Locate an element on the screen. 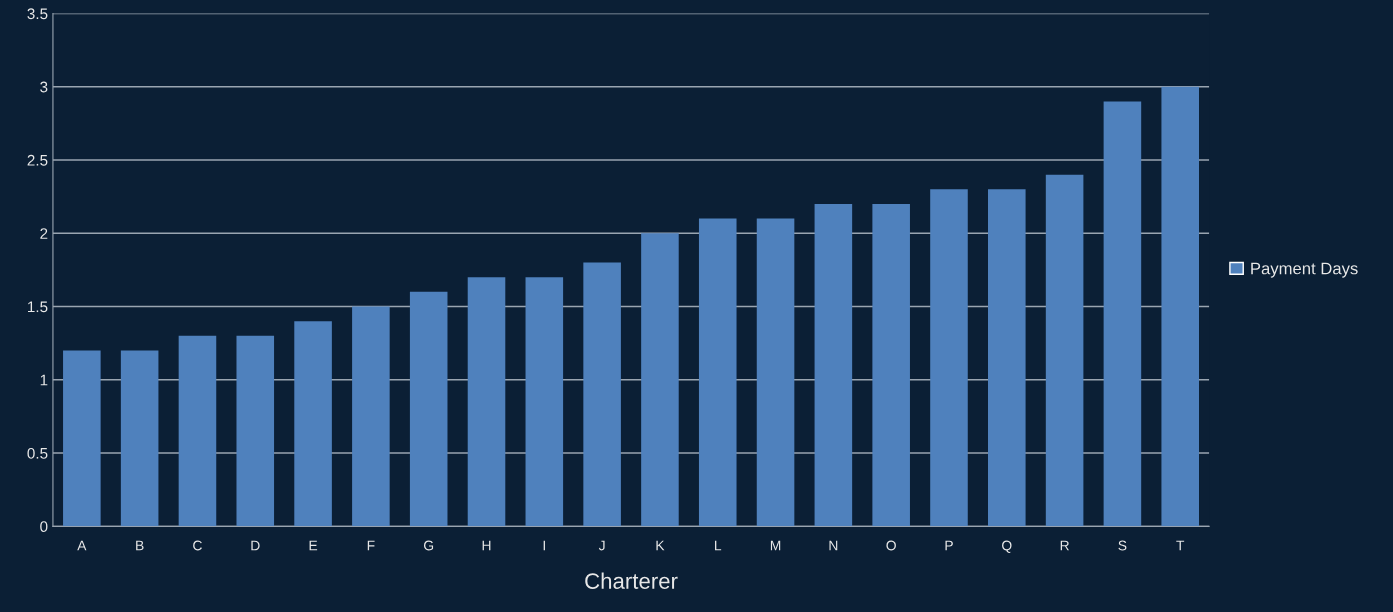 The height and width of the screenshot is (612, 1393). legend-label: Payment Days is located at coordinates (1304, 270).